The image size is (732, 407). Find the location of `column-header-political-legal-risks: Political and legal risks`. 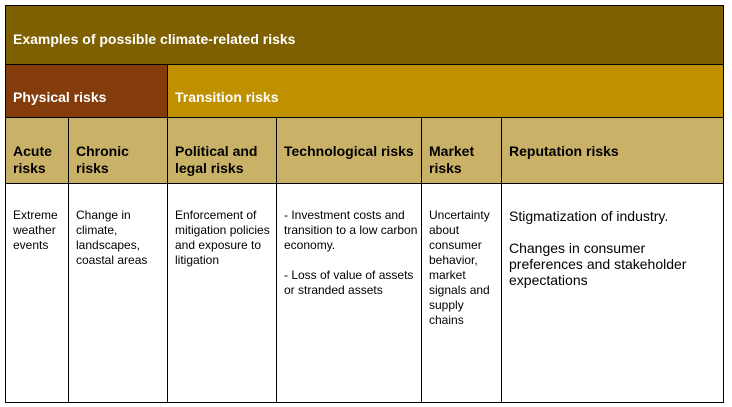

column-header-political-legal-risks: Political and legal risks is located at coordinates (222, 151).